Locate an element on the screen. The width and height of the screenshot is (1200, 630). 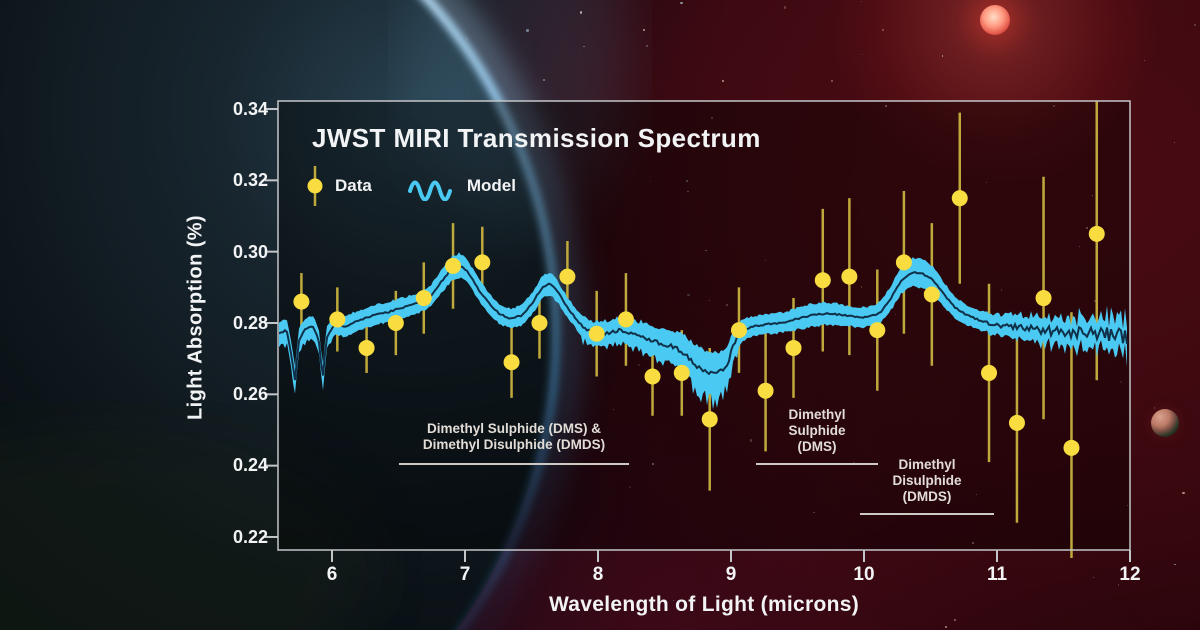
red-dwarf-star is located at coordinates (995, 20).